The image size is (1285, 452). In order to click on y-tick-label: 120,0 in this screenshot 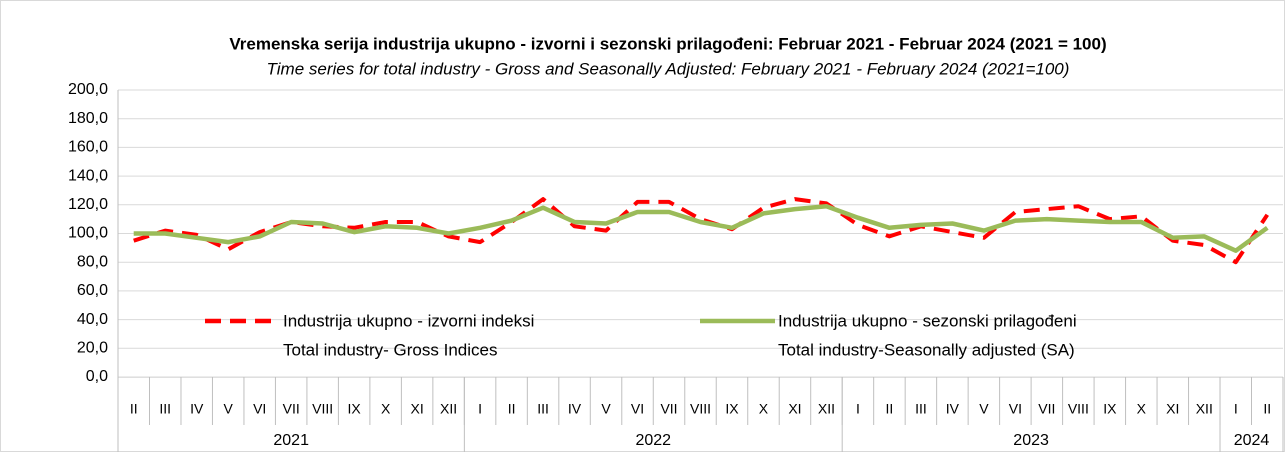, I will do `click(88, 204)`.